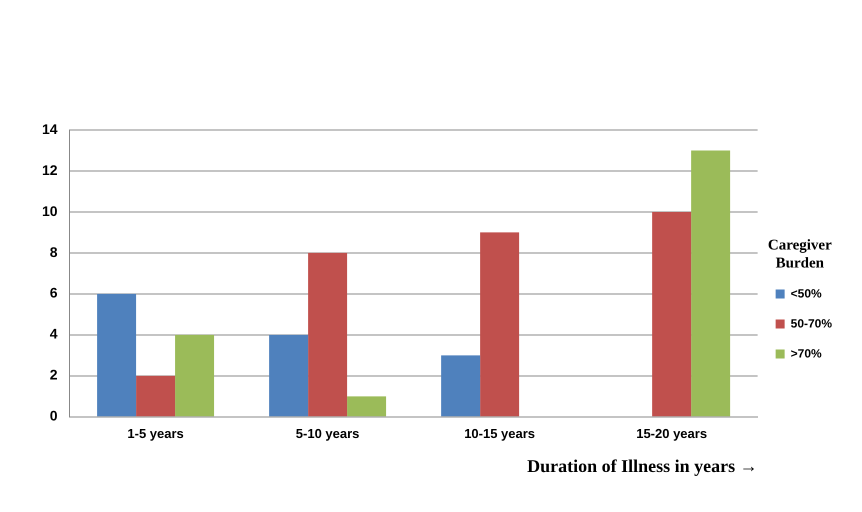  Describe the element at coordinates (642, 466) in the screenshot. I see `x-axis-title: Duration of Illness in years →` at that location.